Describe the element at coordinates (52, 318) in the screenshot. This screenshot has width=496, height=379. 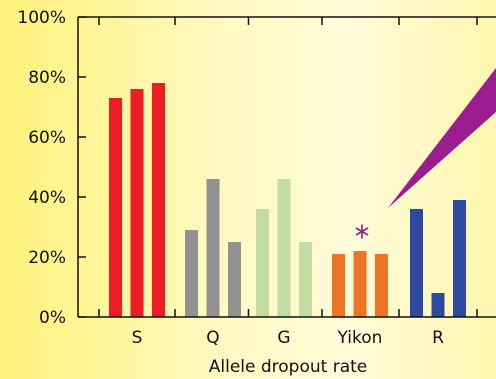
I see `y-tick-label: 0%` at that location.